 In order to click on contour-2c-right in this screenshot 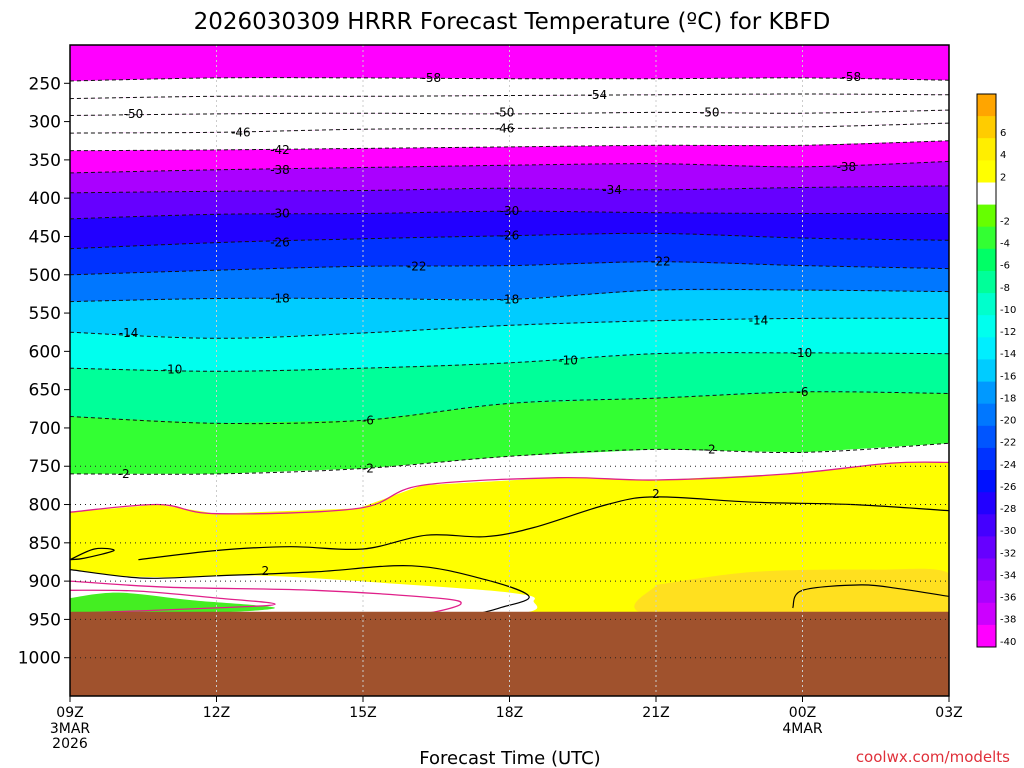, I will do `click(870, 596)`.